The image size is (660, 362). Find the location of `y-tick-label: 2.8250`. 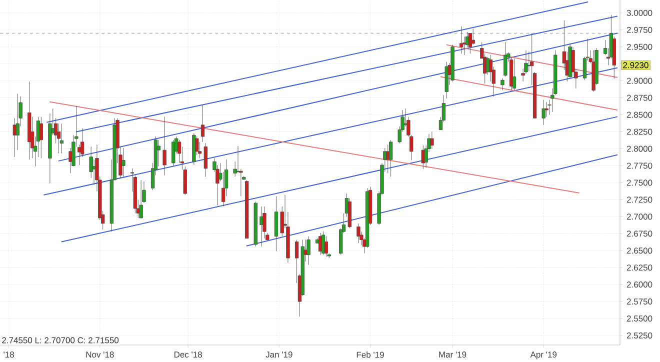

y-tick-label: 2.8250 is located at coordinates (639, 131).